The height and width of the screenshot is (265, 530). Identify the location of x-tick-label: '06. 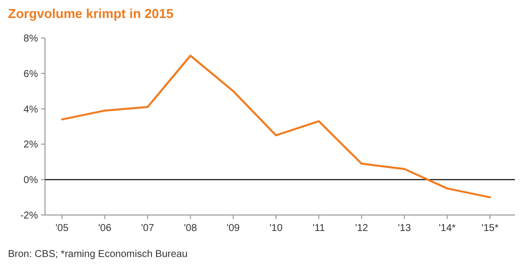
(105, 228).